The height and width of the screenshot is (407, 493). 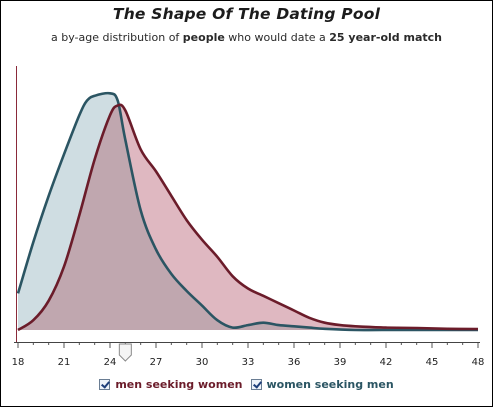 What do you see at coordinates (18, 362) in the screenshot?
I see `x-tick-label: 18` at bounding box center [18, 362].